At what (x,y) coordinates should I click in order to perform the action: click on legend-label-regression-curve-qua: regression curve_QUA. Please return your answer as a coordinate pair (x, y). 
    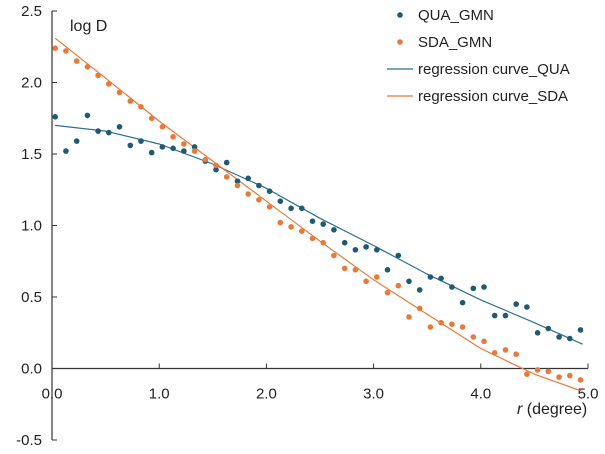
    Looking at the image, I should click on (494, 69).